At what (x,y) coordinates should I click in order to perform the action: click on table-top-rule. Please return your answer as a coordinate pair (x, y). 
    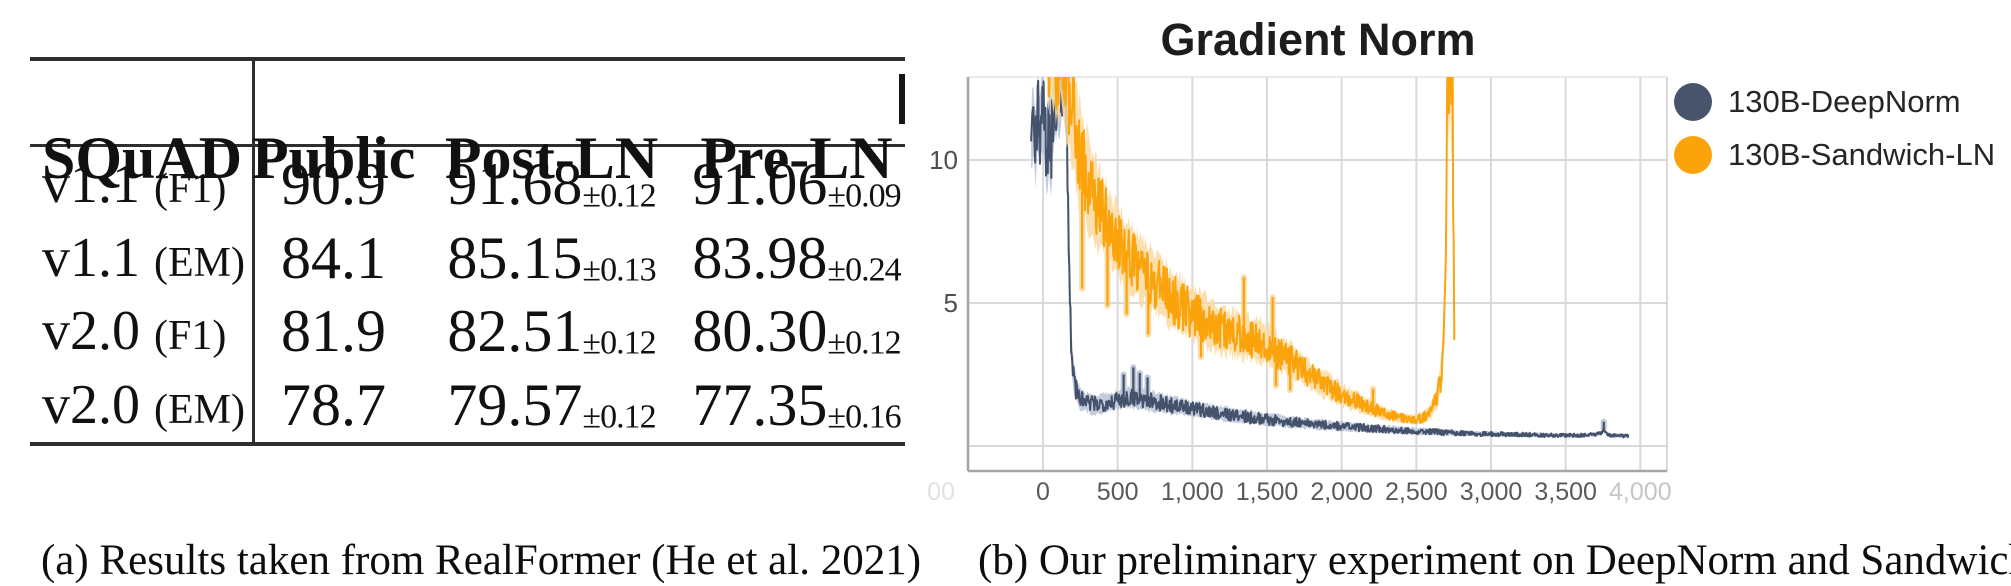
    Looking at the image, I should click on (467, 59).